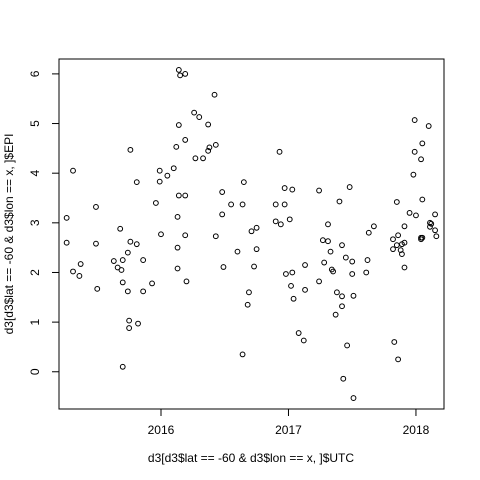 The width and height of the screenshot is (480, 480). Describe the element at coordinates (35, 371) in the screenshot. I see `y-tick-label: 0` at that location.